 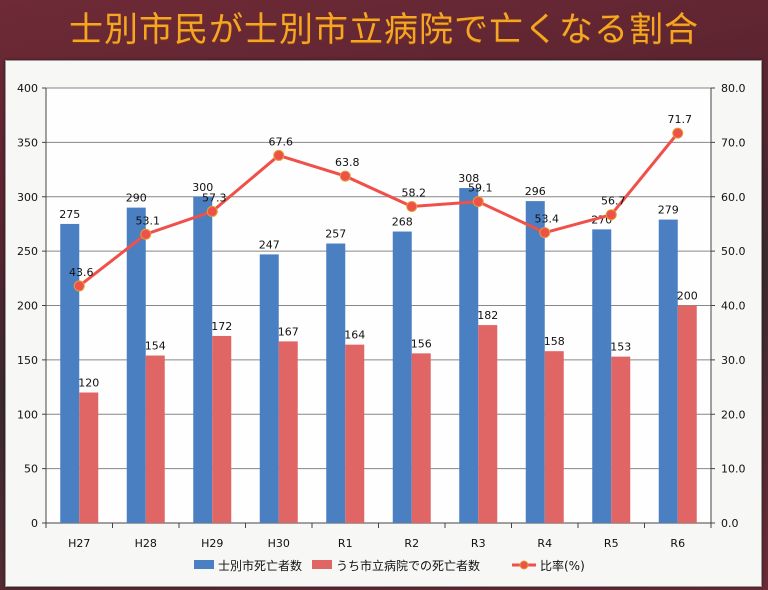 What do you see at coordinates (554, 341) in the screenshot?
I see `data-label-hospital-deaths: 158` at bounding box center [554, 341].